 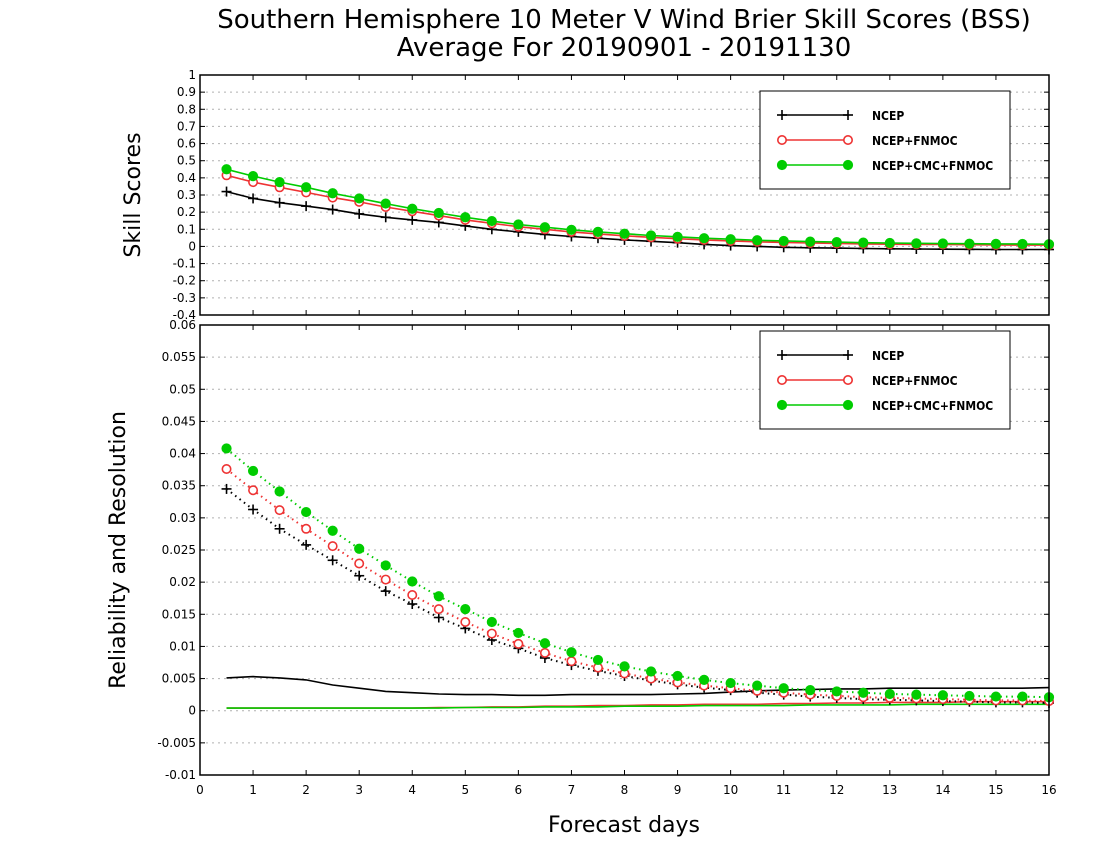 What do you see at coordinates (186, 161) in the screenshot?
I see `top-y-tick-label: 0.5` at bounding box center [186, 161].